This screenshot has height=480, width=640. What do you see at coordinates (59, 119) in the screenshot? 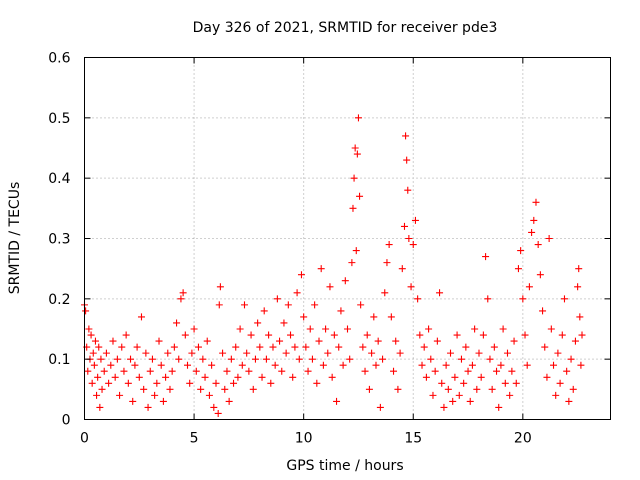
I see `y-tick-label: 0.5` at bounding box center [59, 119].